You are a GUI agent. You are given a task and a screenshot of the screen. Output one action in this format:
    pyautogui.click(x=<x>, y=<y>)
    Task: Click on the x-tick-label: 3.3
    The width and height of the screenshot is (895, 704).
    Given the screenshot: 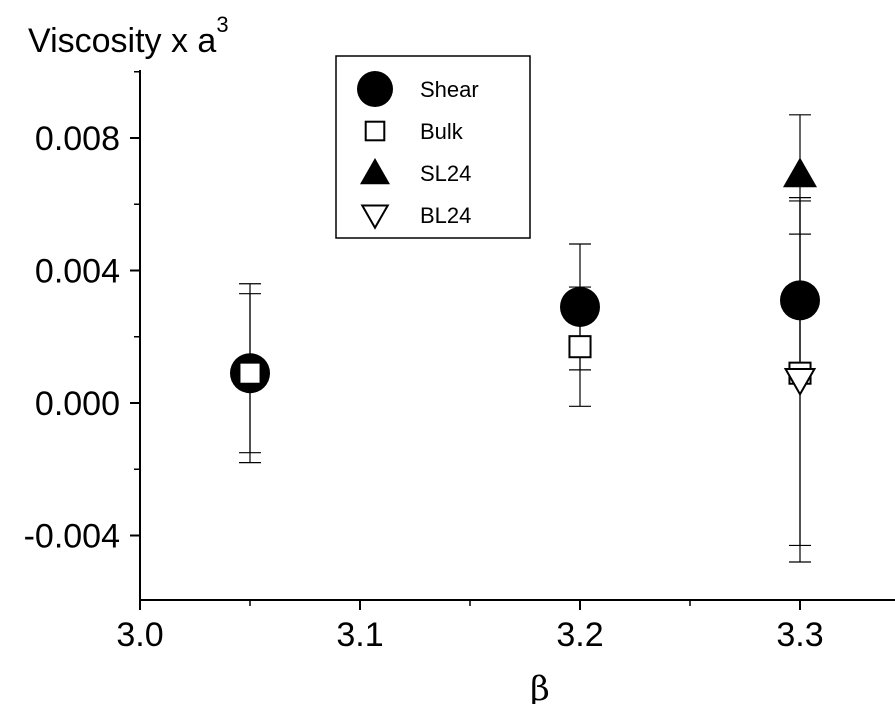 What is the action you would take?
    pyautogui.click(x=799, y=635)
    